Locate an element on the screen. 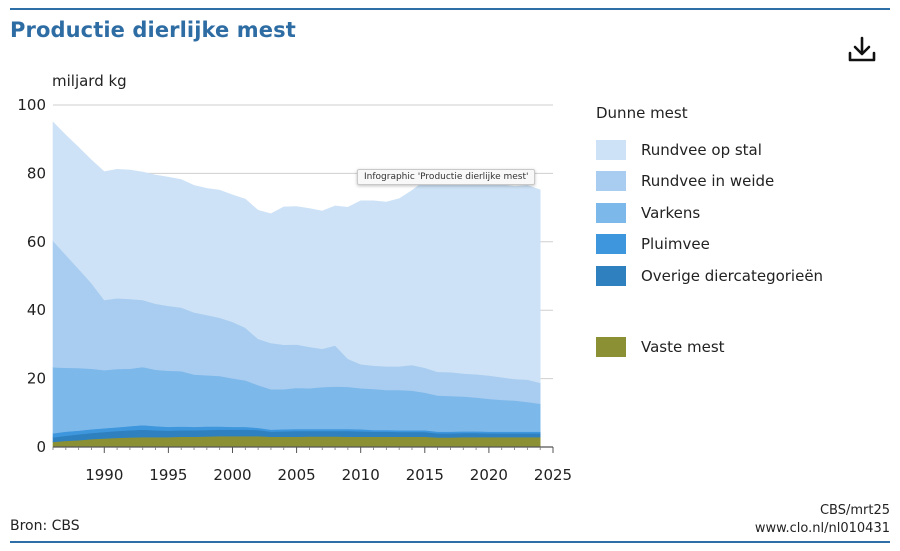 The width and height of the screenshot is (900, 551). y-axis-label: miljard kg is located at coordinates (89, 81).